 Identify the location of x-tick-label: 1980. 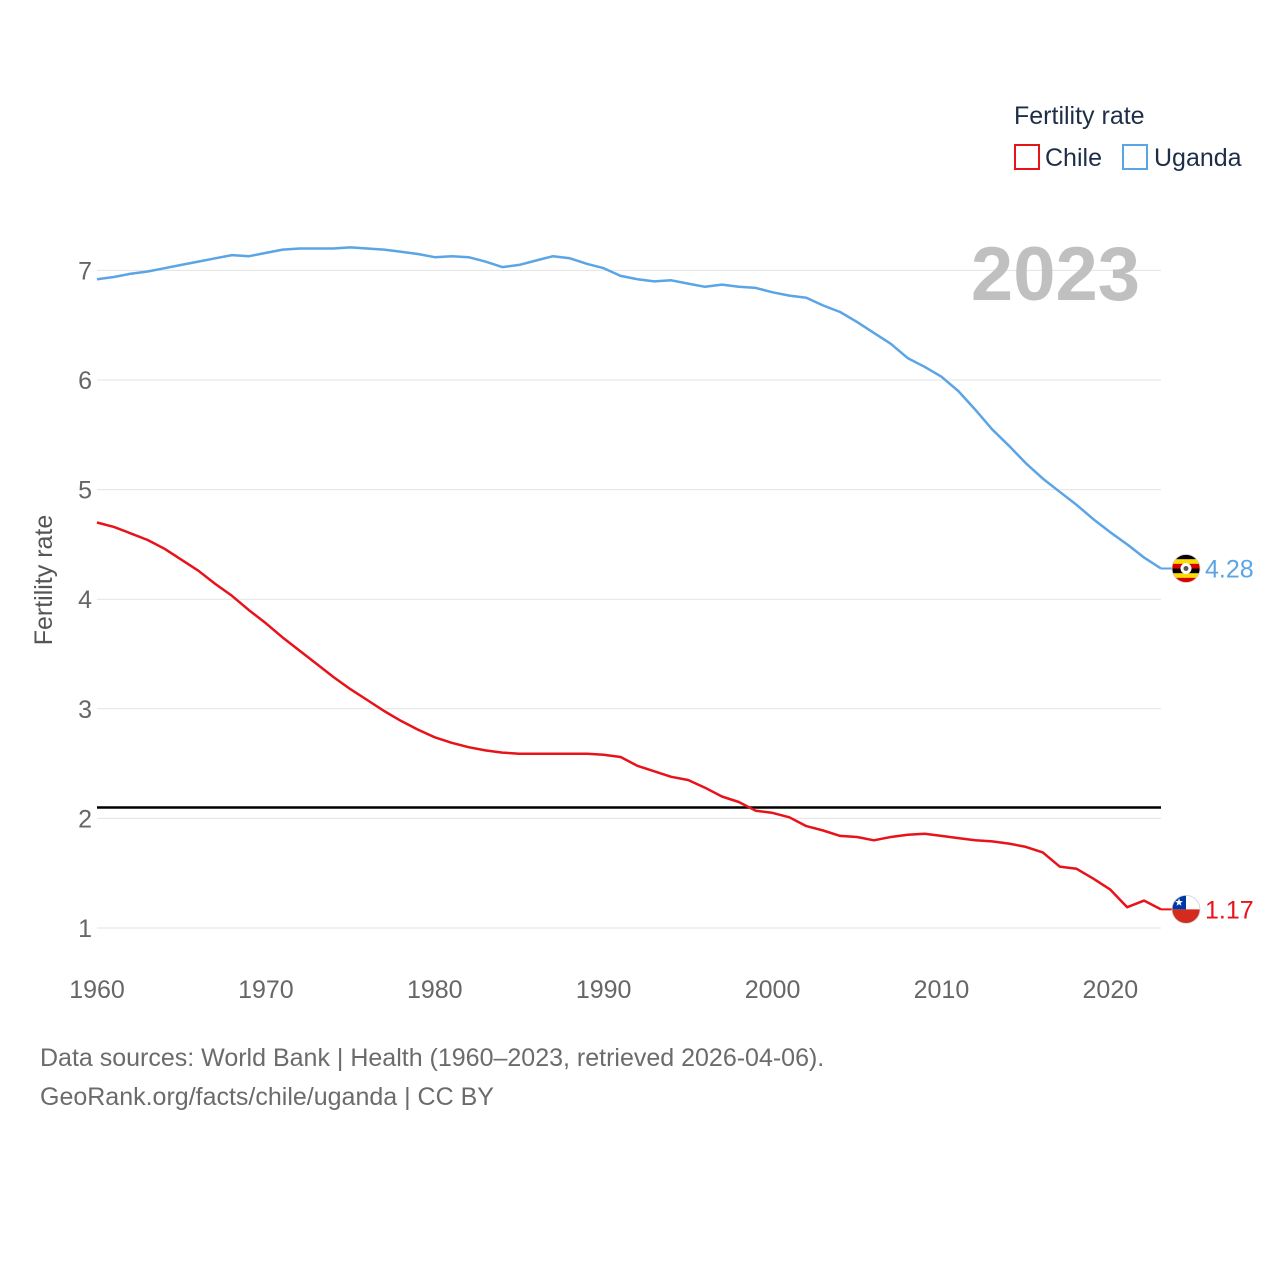
(435, 990).